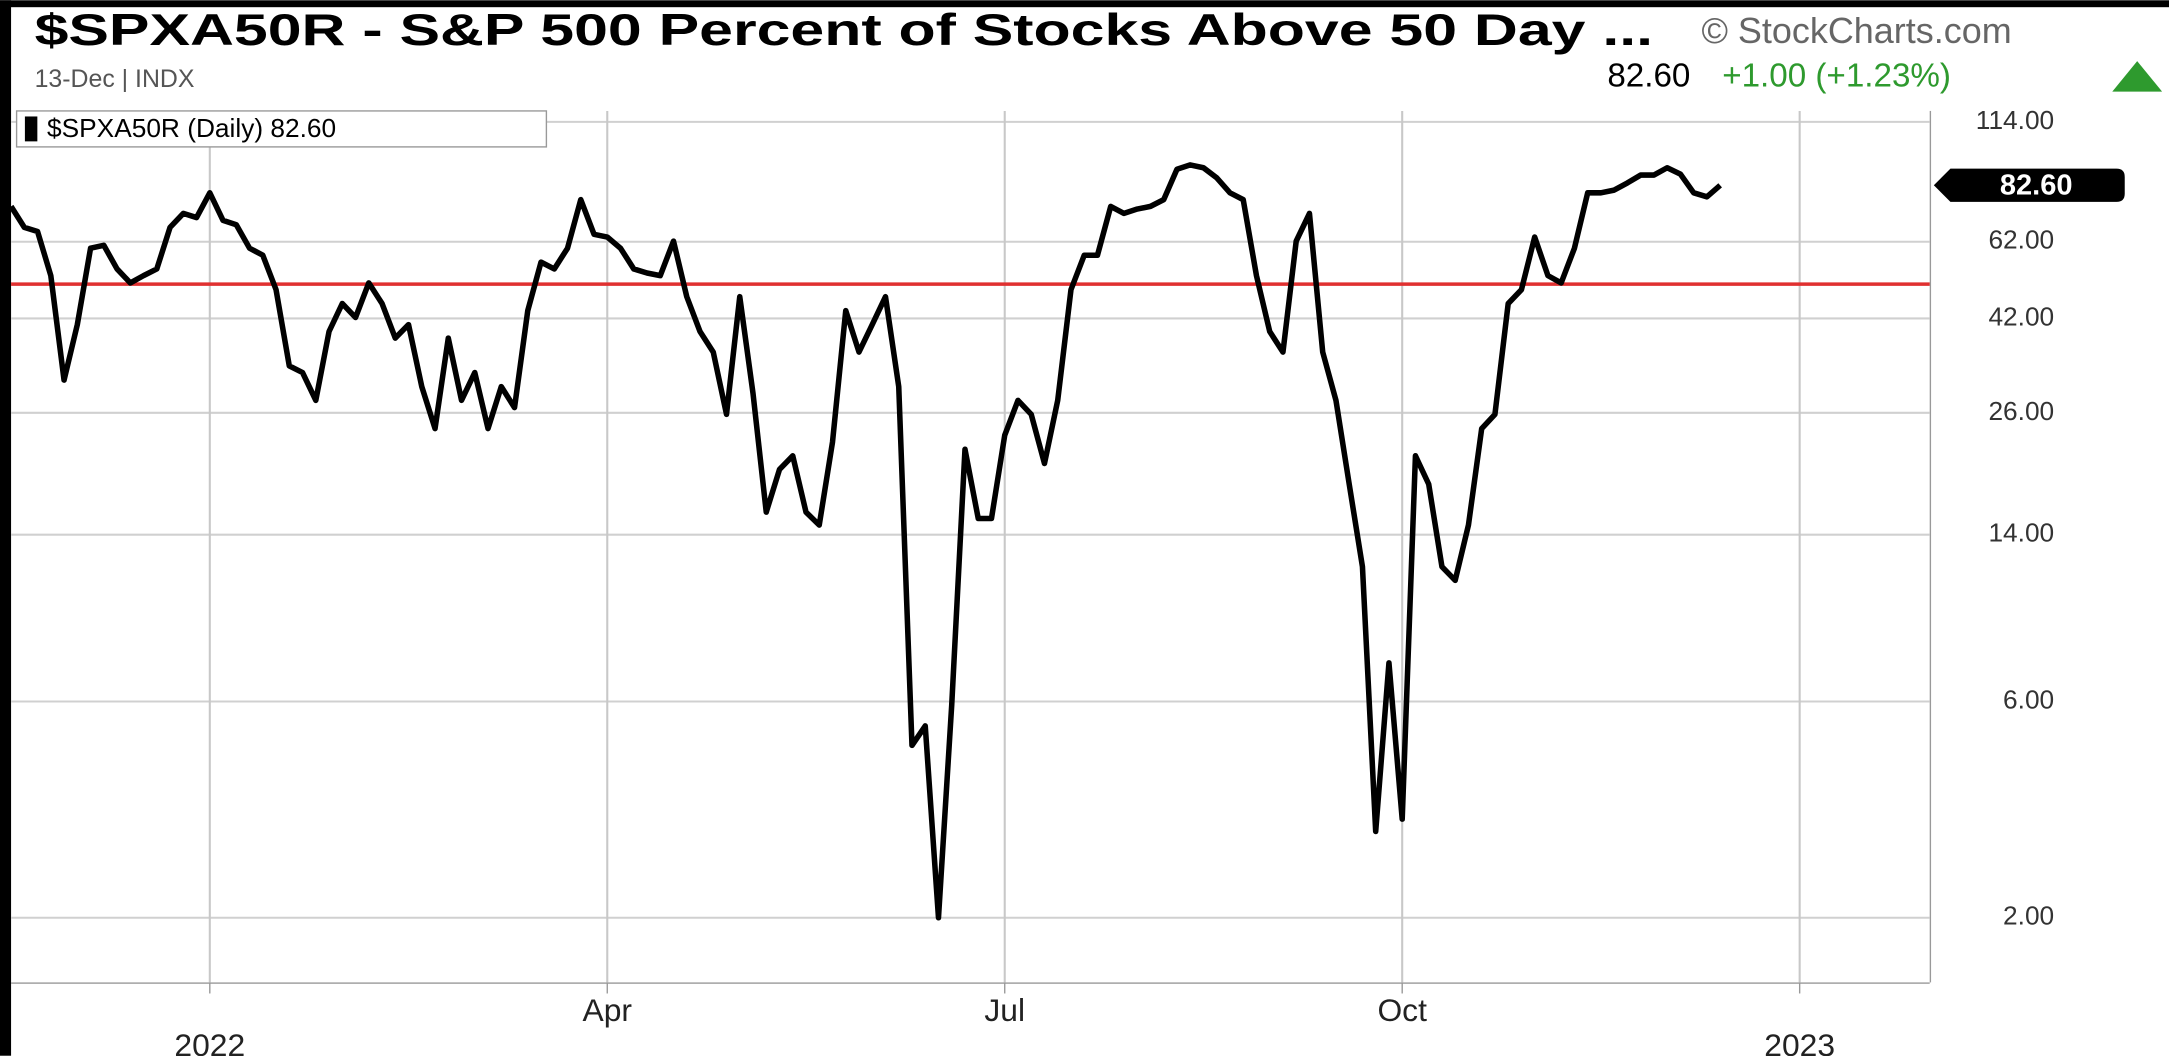 This screenshot has height=1056, width=2169. Describe the element at coordinates (2021, 240) in the screenshot. I see `y-tick-label: 62.00` at that location.